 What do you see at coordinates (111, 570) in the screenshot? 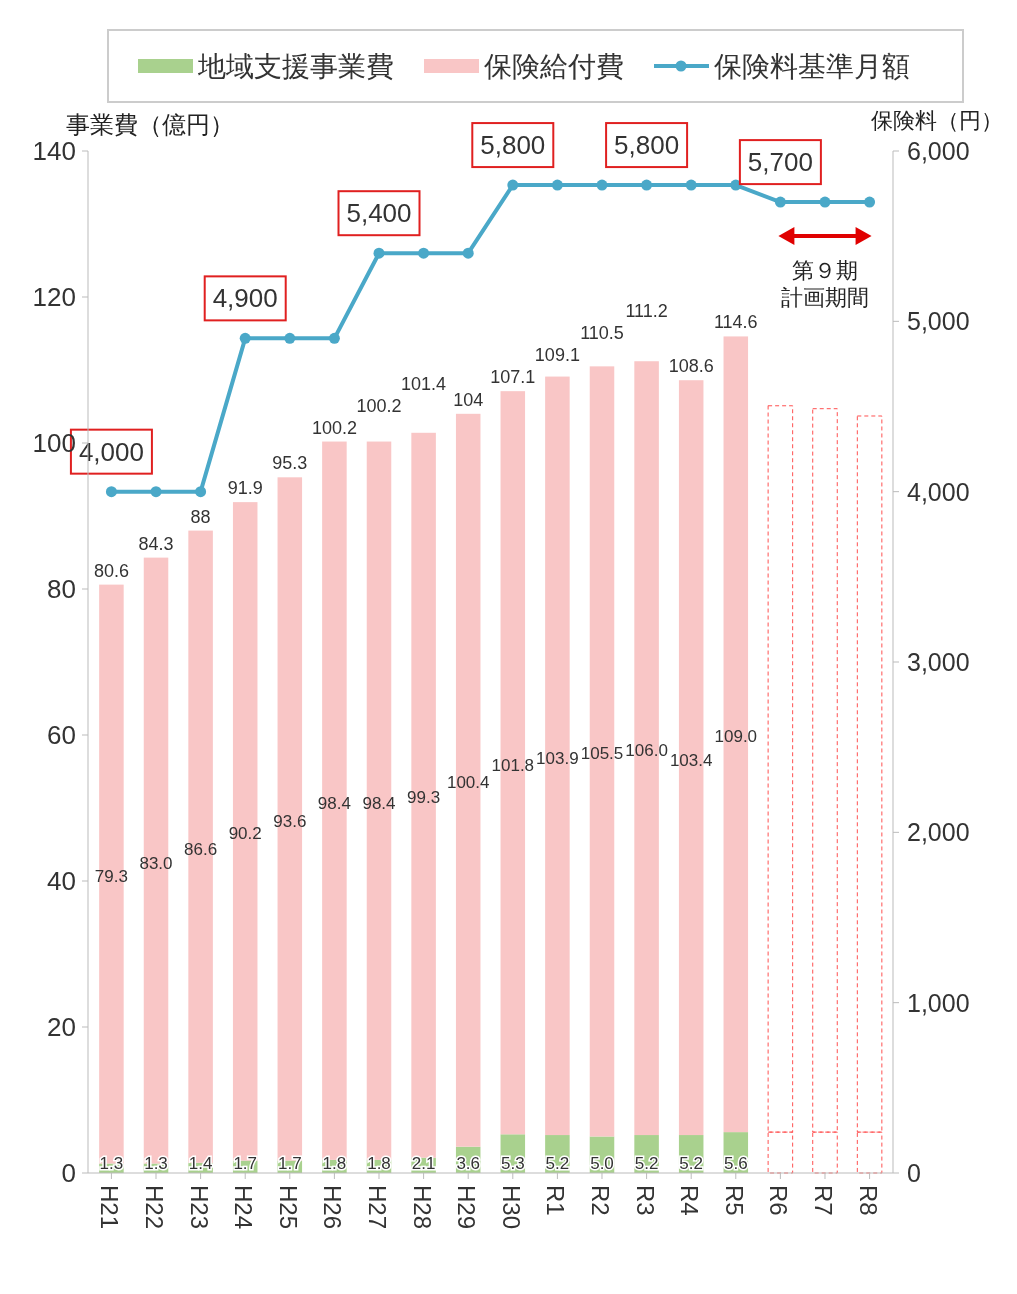
I see `total-label: 80.6` at bounding box center [111, 570].